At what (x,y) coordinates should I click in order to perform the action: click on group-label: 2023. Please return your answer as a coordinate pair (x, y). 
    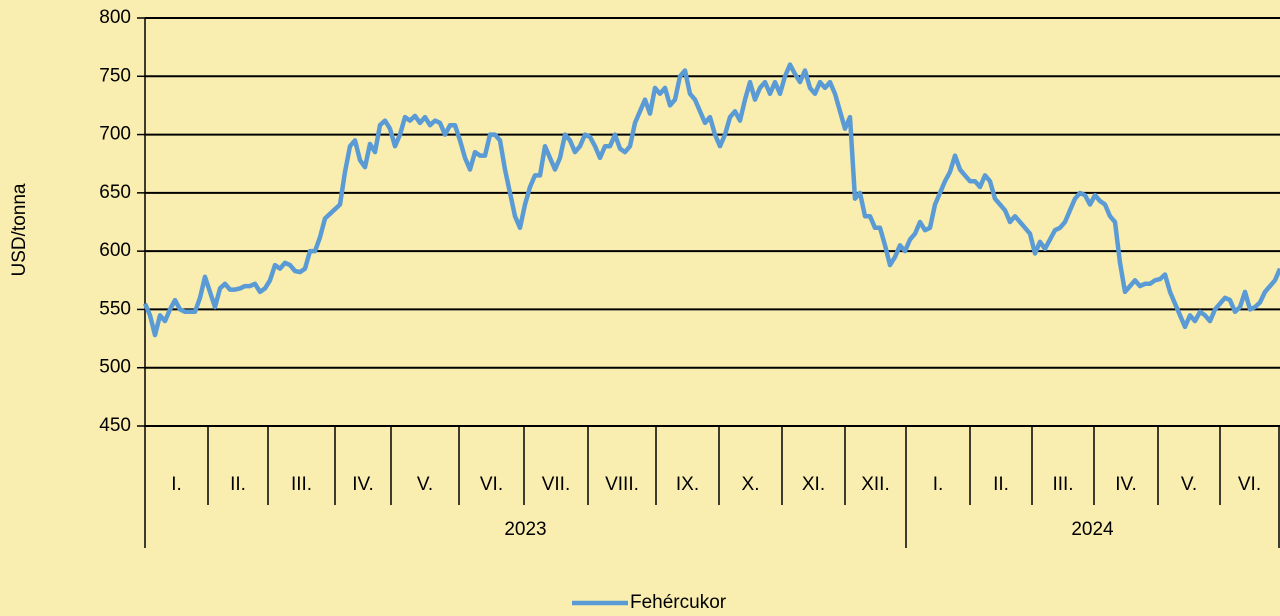
    Looking at the image, I should click on (525, 529).